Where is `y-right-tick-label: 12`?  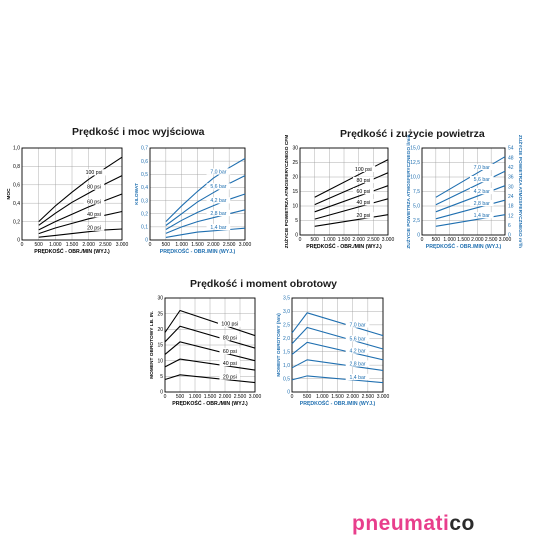 y-right-tick-label: 12 is located at coordinates (511, 216).